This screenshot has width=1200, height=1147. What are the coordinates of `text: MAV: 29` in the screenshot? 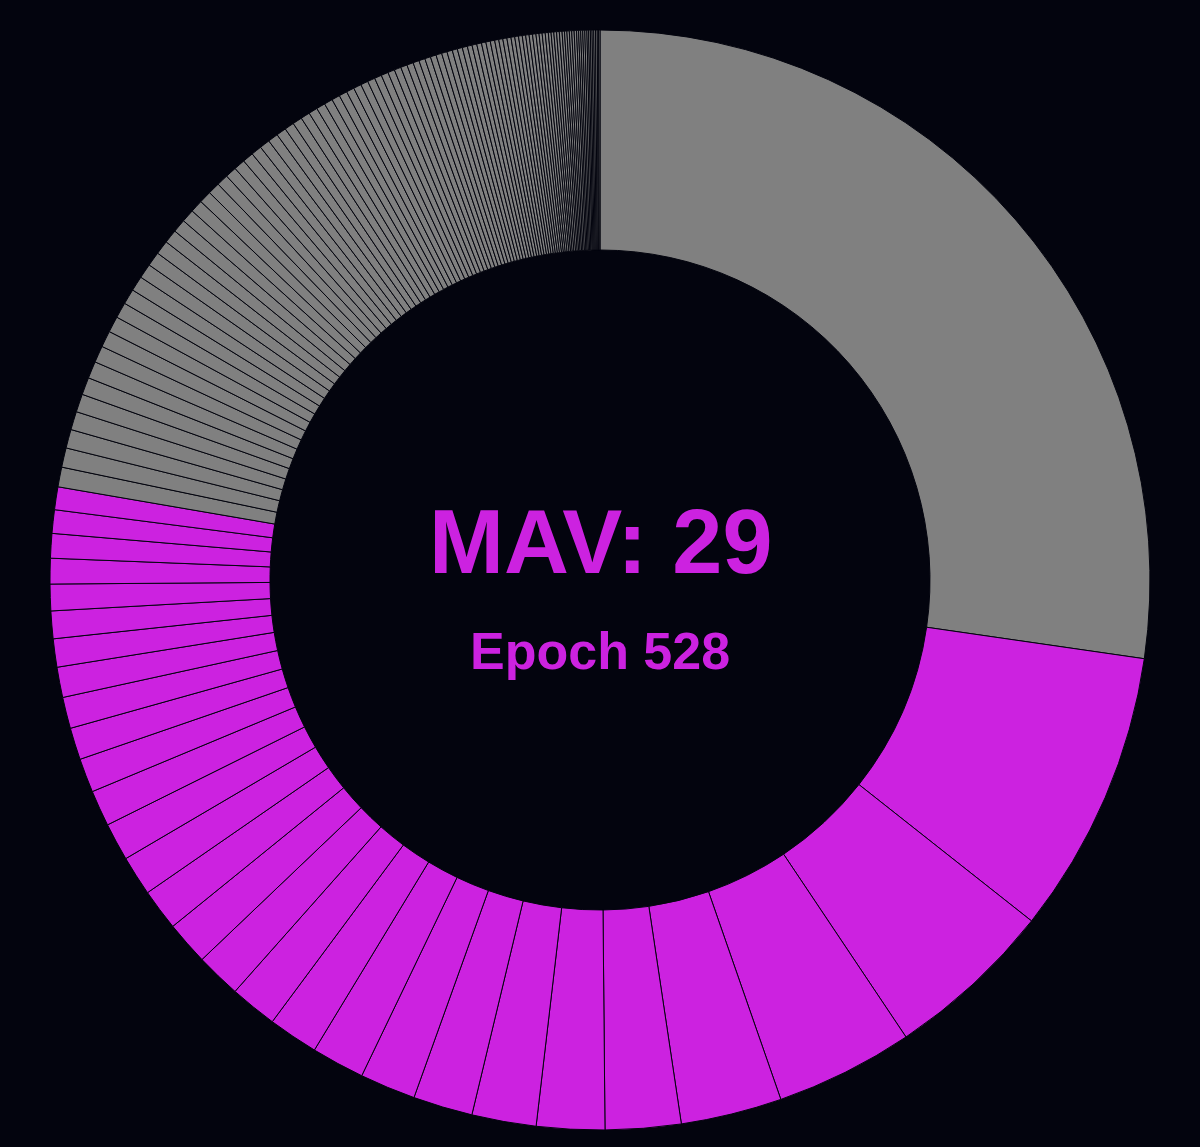 It's located at (601, 542).